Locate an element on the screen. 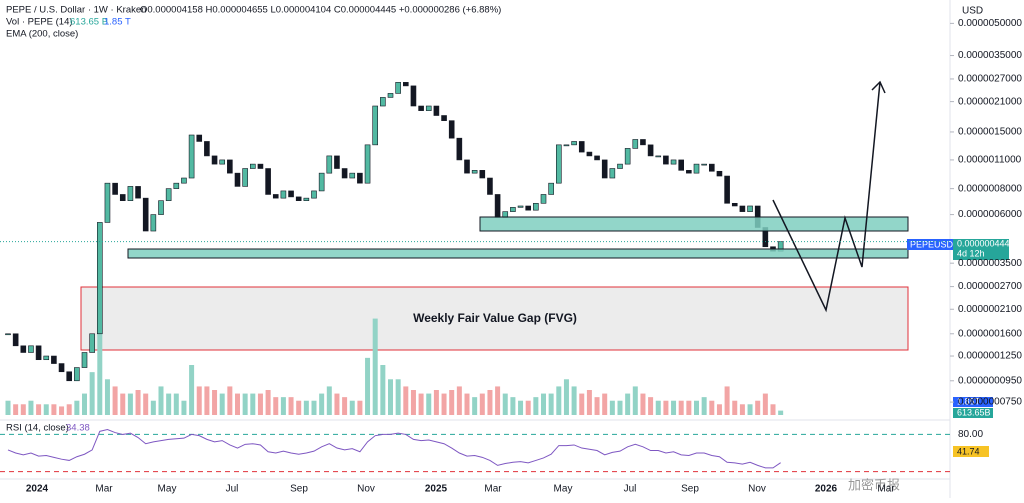 This screenshot has height=503, width=1024. y-tick-label: 0.0000002100 is located at coordinates (990, 309).